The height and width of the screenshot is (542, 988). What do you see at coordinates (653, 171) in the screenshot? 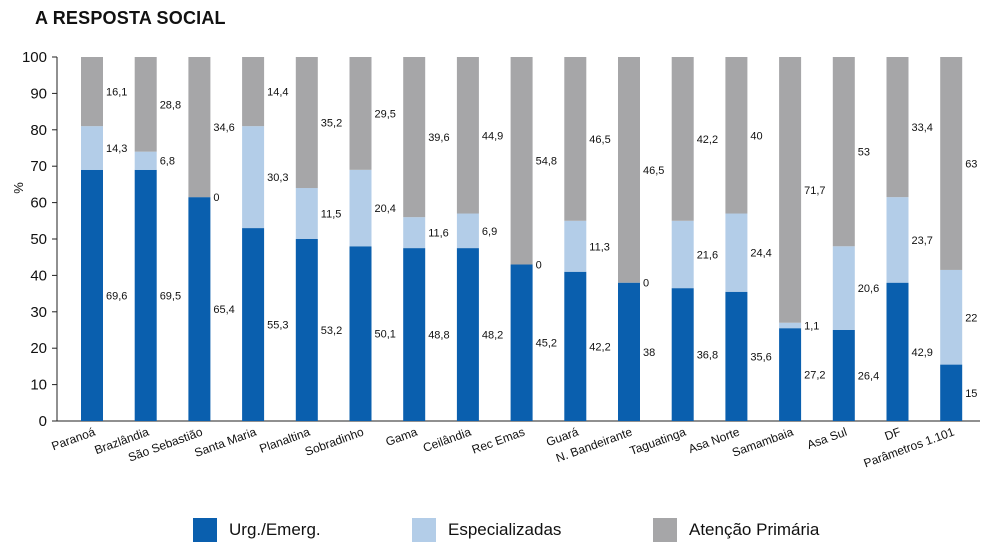
I see `data-label: 46,5` at bounding box center [653, 171].